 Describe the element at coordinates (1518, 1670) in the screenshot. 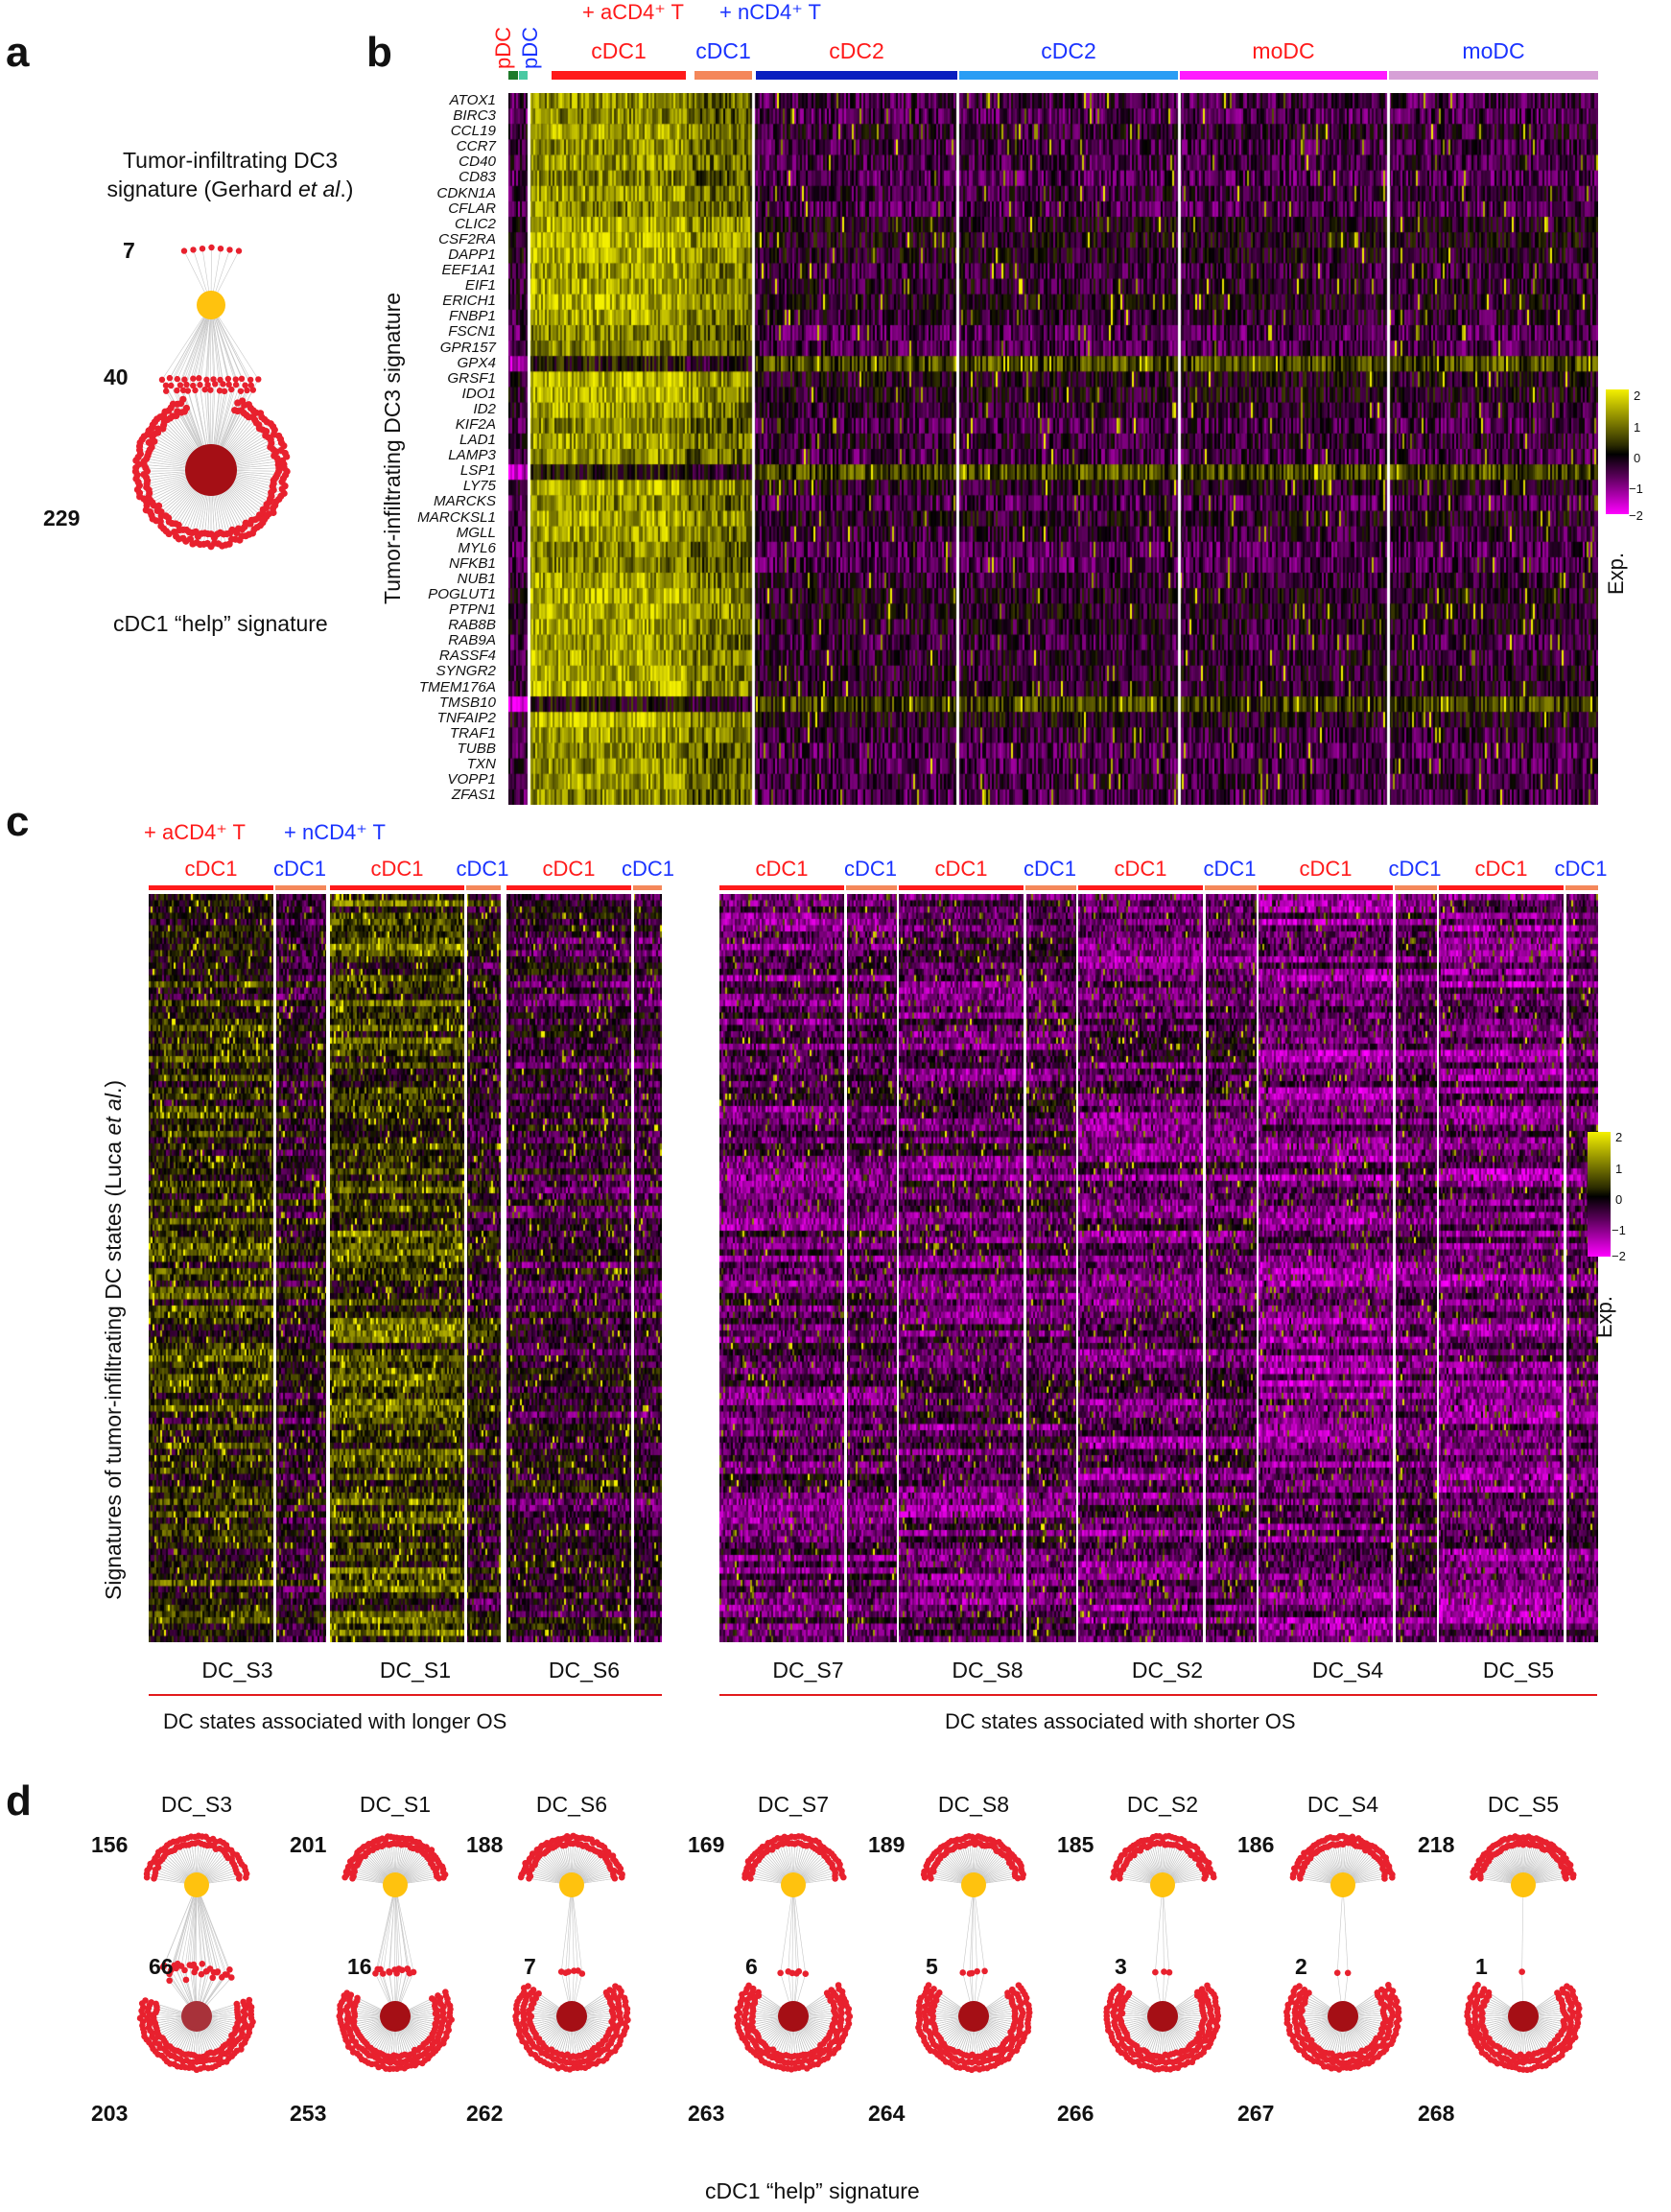

I see `panel-c-state-label: DC_S5` at that location.